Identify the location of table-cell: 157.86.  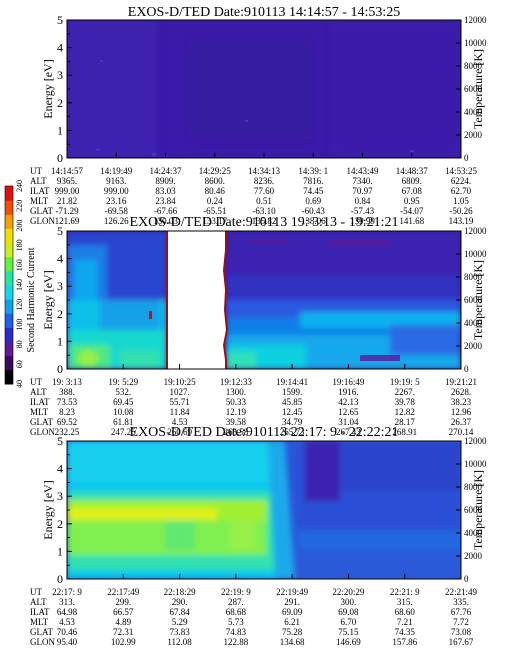
(404, 642).